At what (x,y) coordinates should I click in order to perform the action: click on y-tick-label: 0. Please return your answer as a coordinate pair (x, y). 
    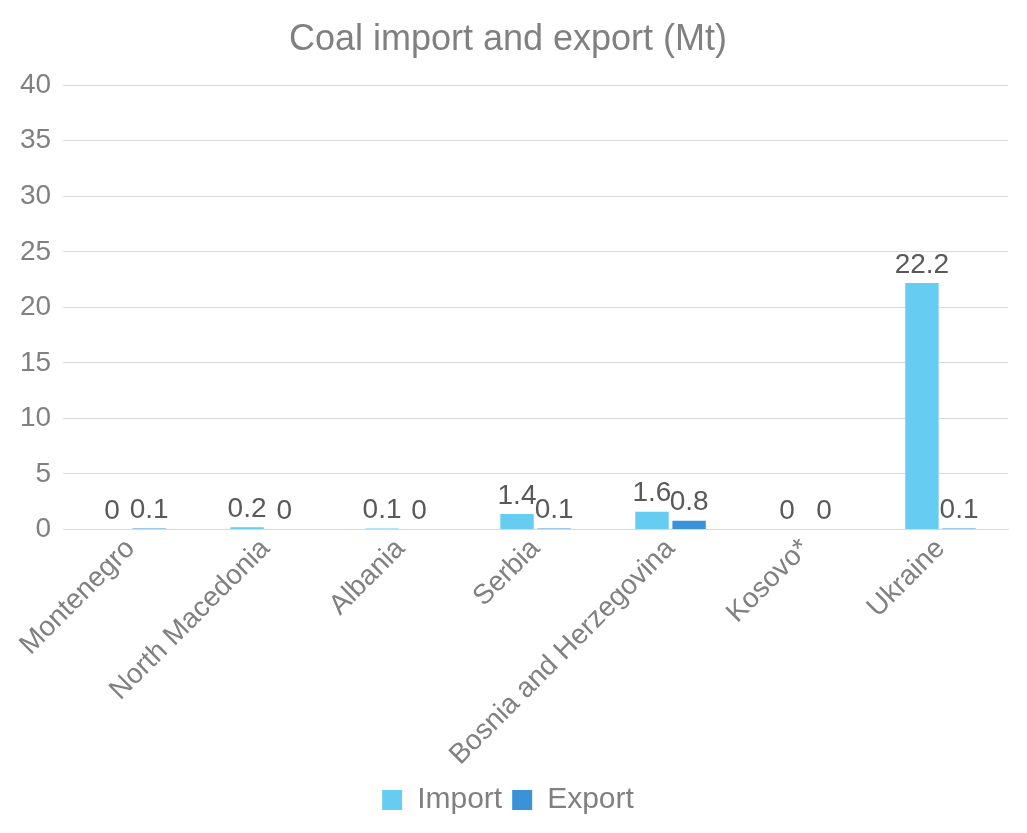
    Looking at the image, I should click on (43, 528).